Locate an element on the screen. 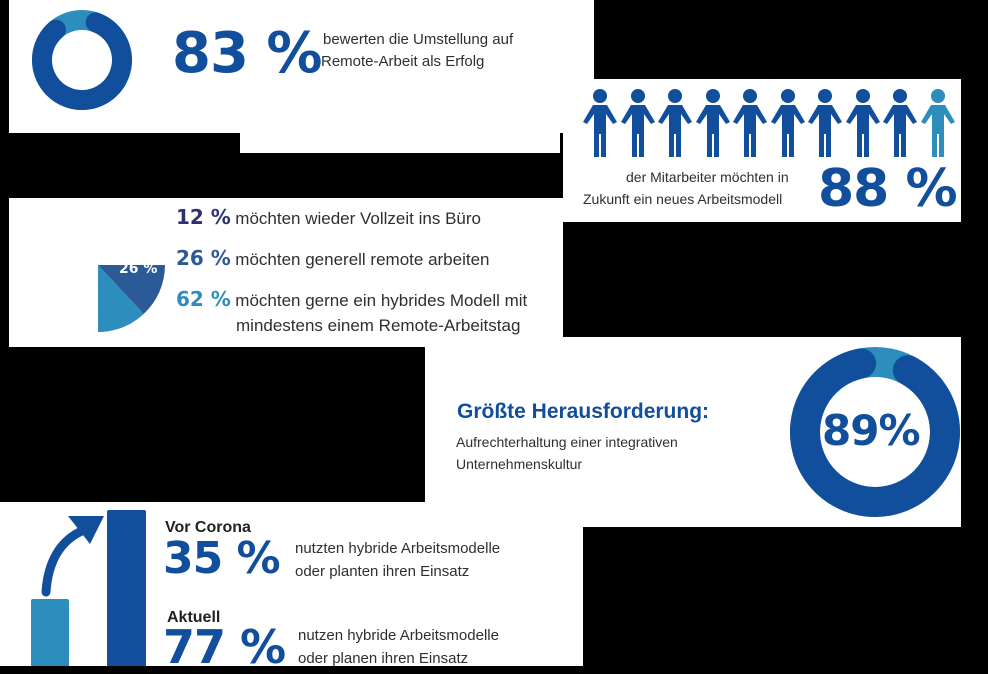 The width and height of the screenshot is (988, 674). preference-pct: 62 % is located at coordinates (203, 299).